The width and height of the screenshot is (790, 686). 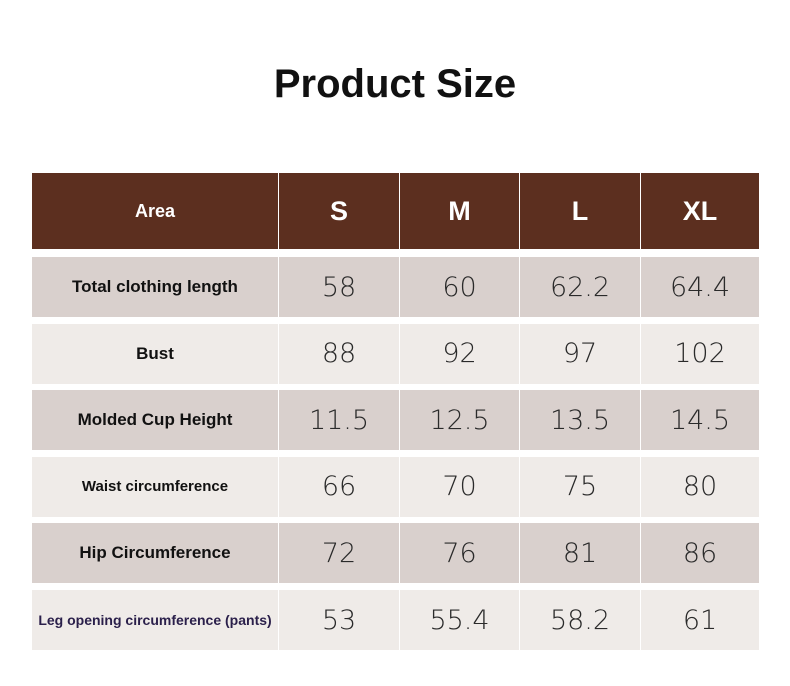 What do you see at coordinates (155, 486) in the screenshot?
I see `row-label: Waist circumference` at bounding box center [155, 486].